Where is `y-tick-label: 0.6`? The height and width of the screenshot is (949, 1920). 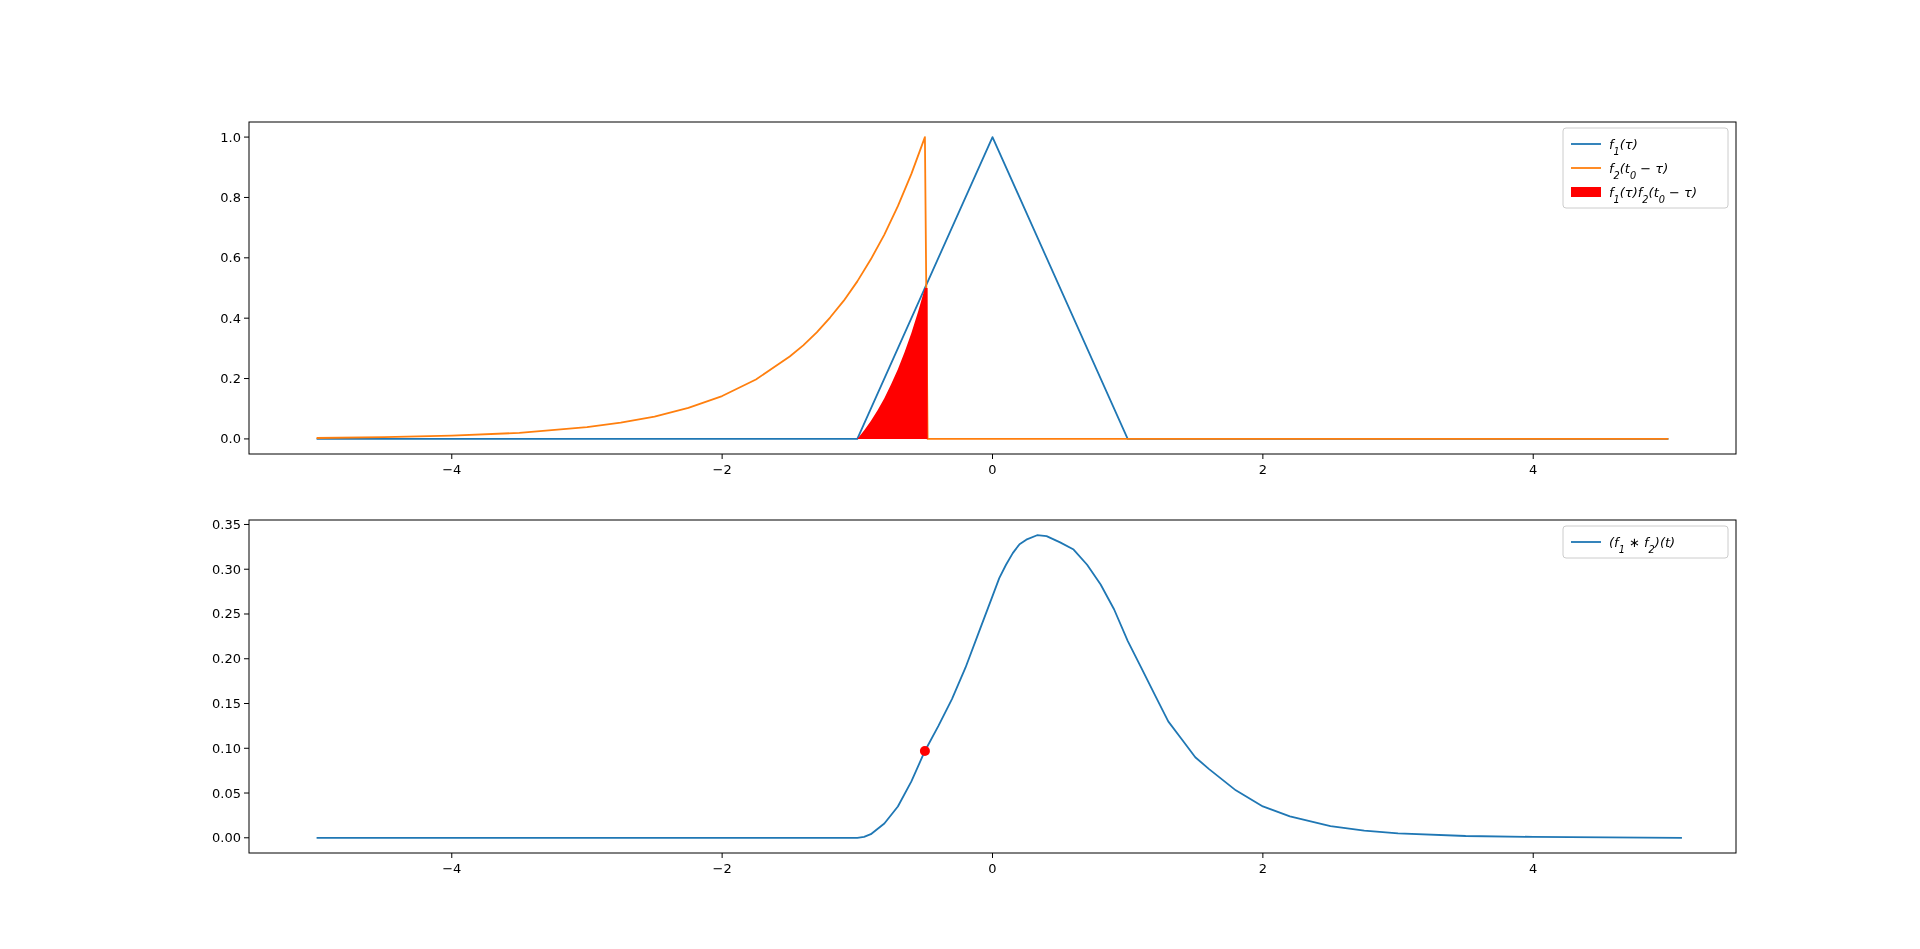 y-tick-label: 0.6 is located at coordinates (230, 258).